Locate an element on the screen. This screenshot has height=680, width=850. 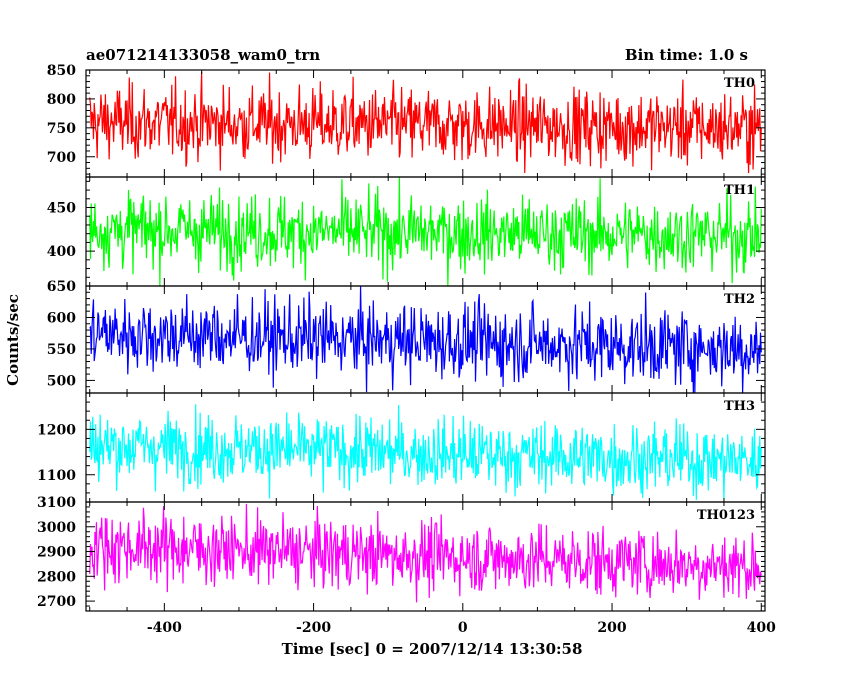
x-tick-label: 200 is located at coordinates (611, 628).